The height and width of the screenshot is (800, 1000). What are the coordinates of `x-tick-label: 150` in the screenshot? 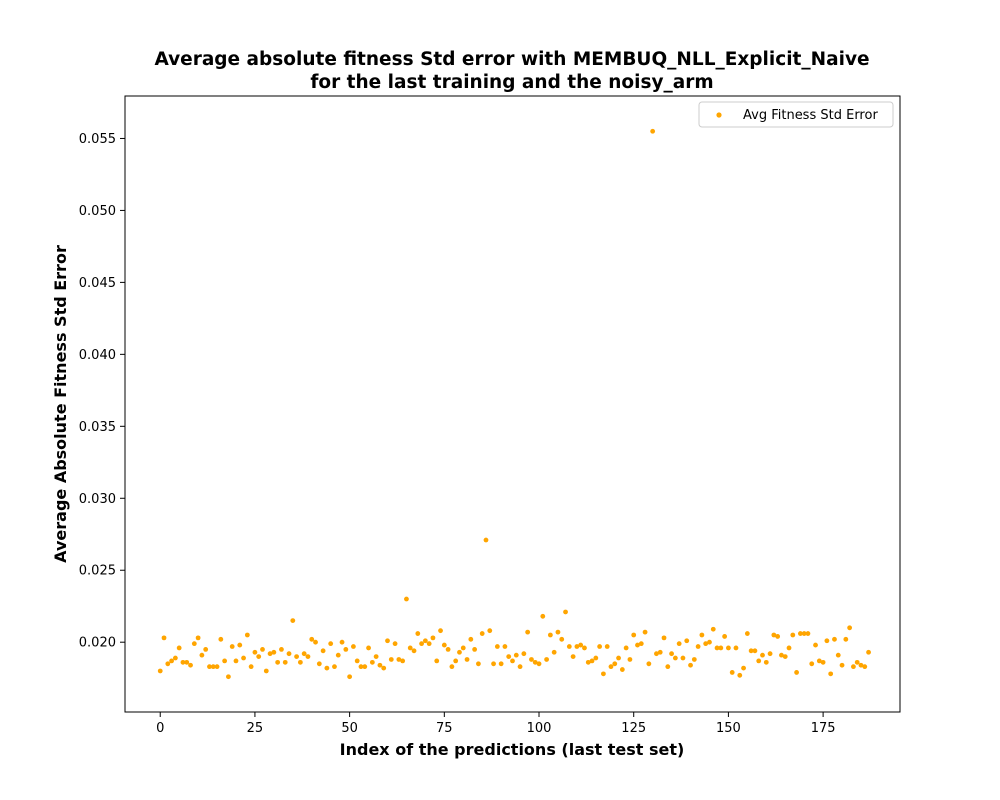 It's located at (728, 728).